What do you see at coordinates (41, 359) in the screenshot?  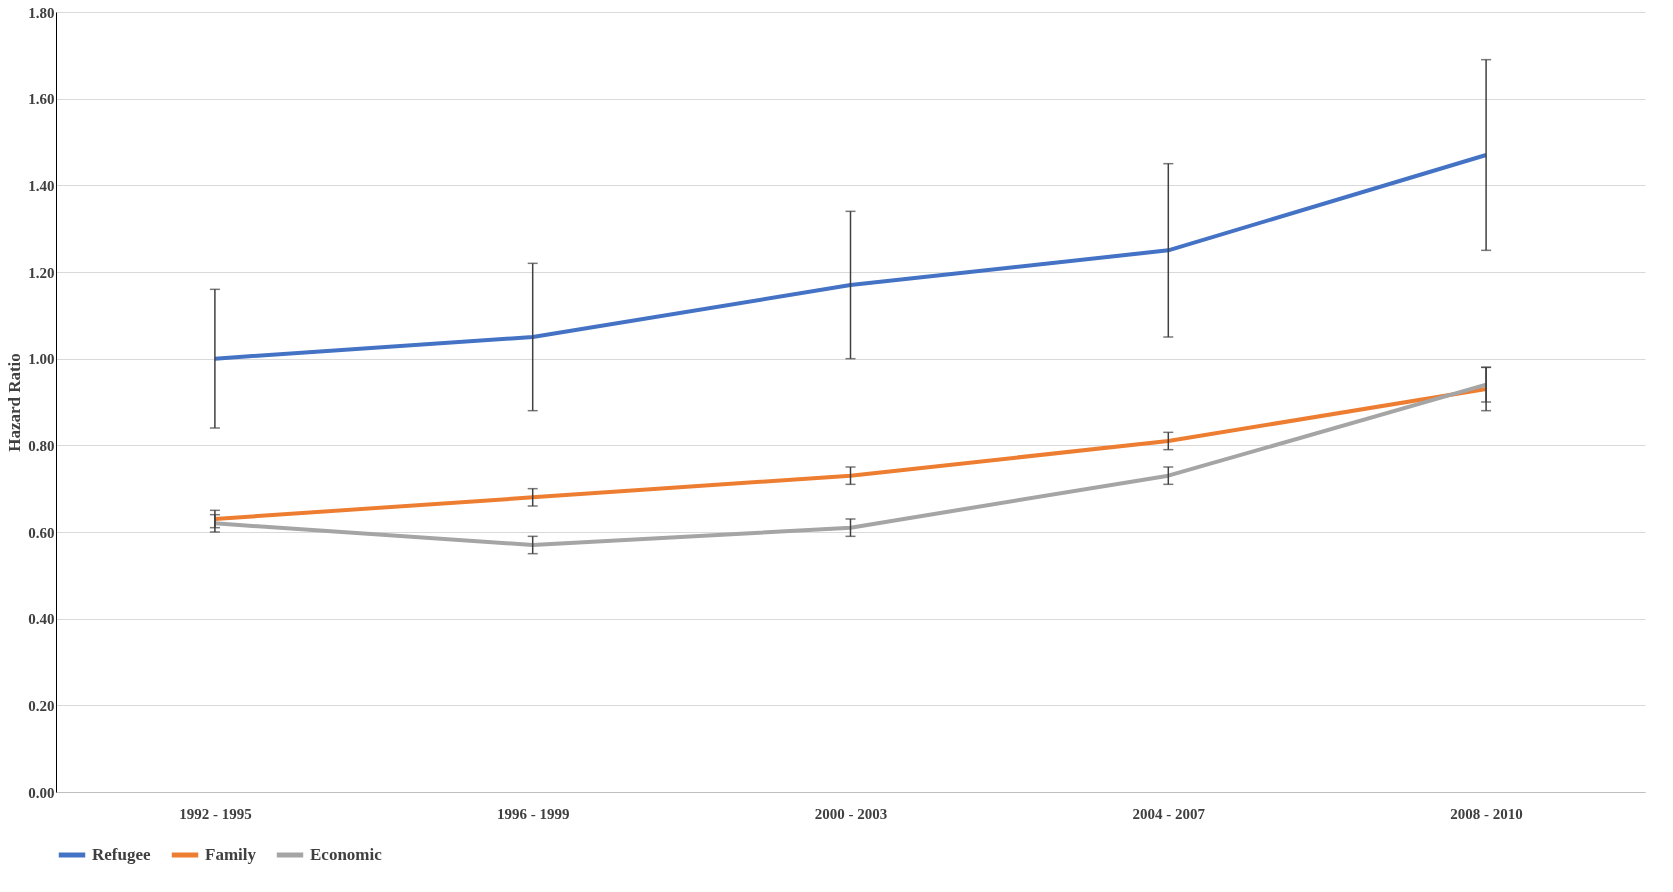 I see `y-tick-label: 1.00` at bounding box center [41, 359].